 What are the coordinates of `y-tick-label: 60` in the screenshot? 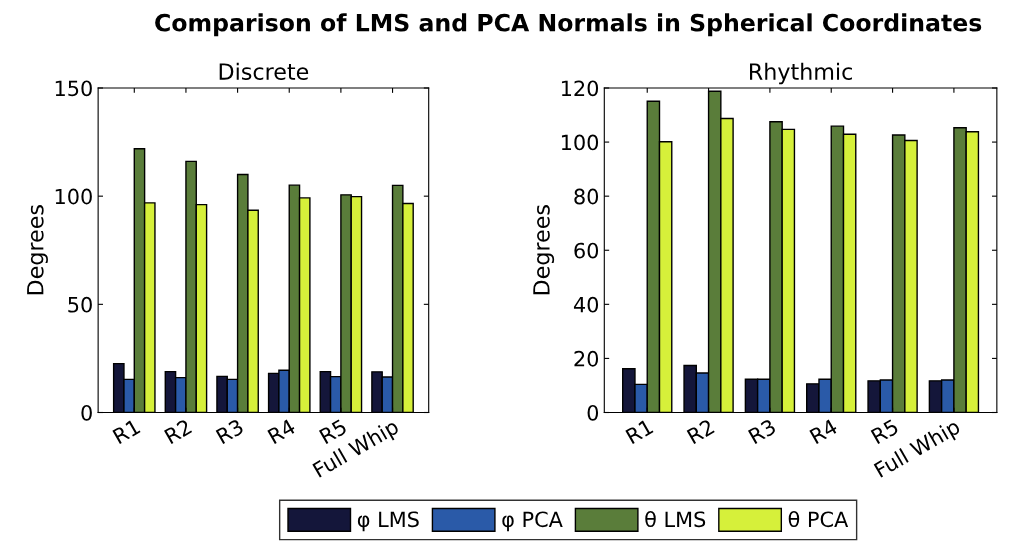 It's located at (586, 250).